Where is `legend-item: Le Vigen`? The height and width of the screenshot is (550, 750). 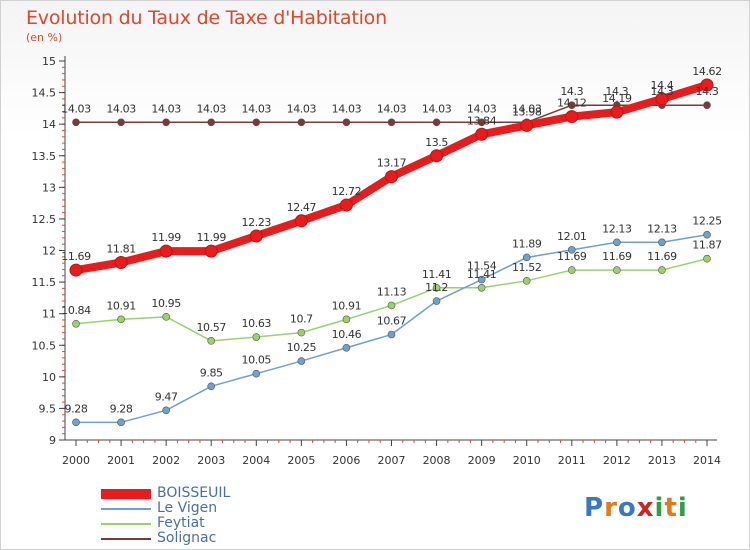
legend-item: Le Vigen is located at coordinates (251, 508).